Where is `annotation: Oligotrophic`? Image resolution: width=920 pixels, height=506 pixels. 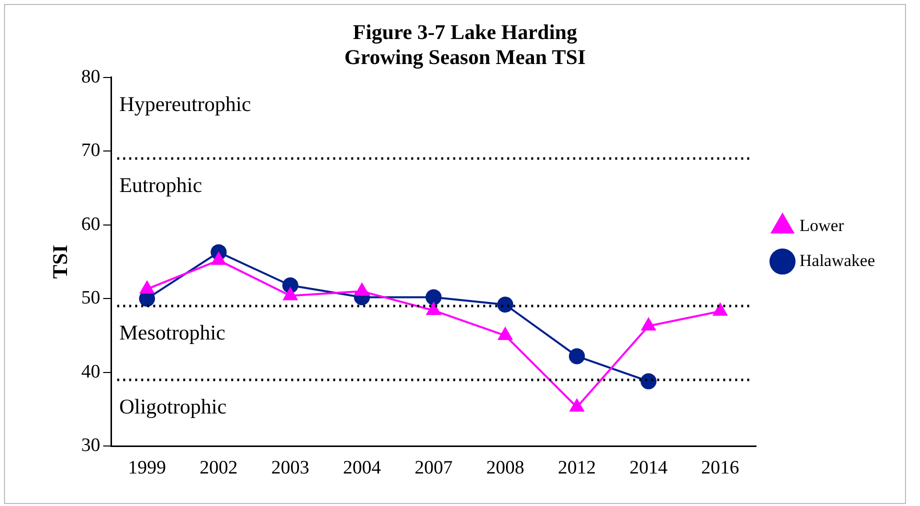 annotation: Oligotrophic is located at coordinates (173, 406).